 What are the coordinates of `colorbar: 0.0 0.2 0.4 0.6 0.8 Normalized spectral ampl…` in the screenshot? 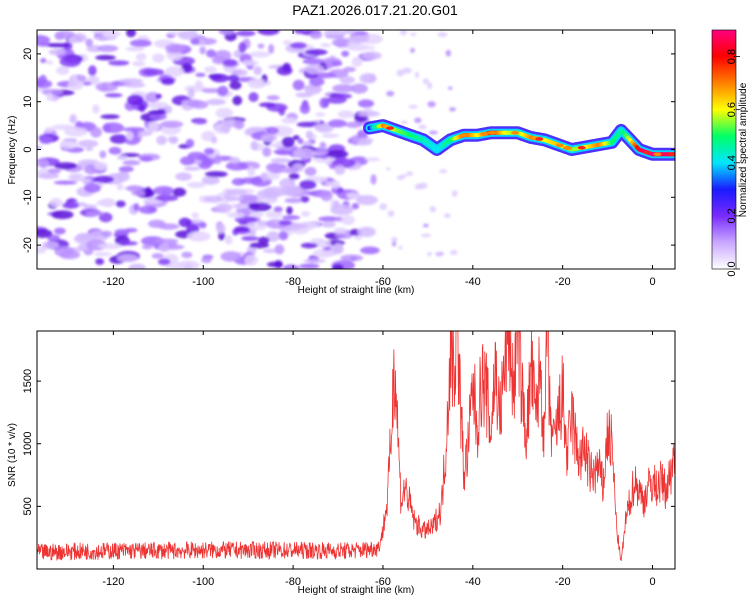 It's located at (730, 153).